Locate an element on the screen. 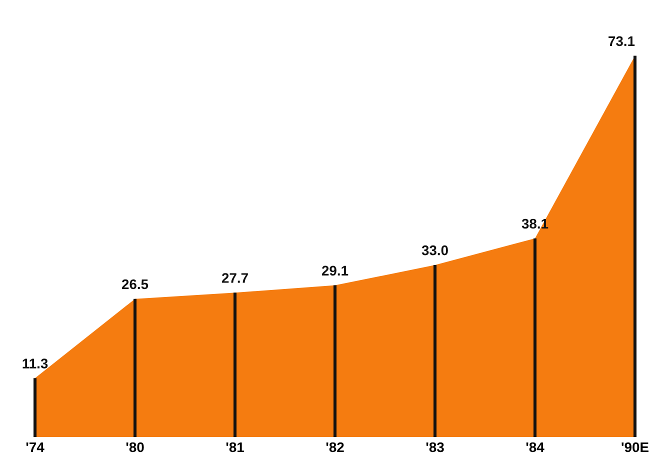 Image resolution: width=667 pixels, height=470 pixels. data-label: 26.5 is located at coordinates (135, 284).